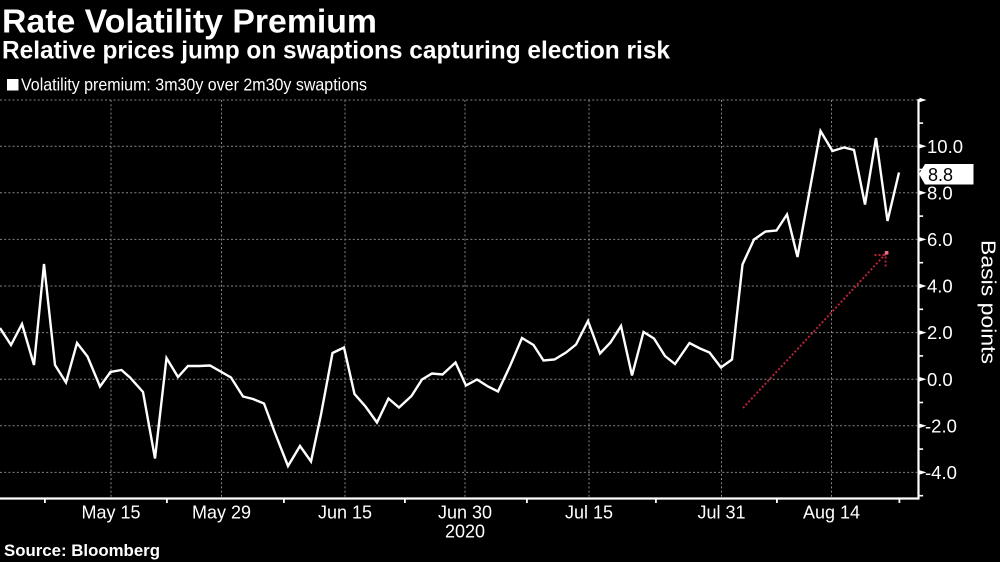 Image resolution: width=1000 pixels, height=562 pixels. What do you see at coordinates (831, 513) in the screenshot?
I see `svg-text: Aug 14` at bounding box center [831, 513].